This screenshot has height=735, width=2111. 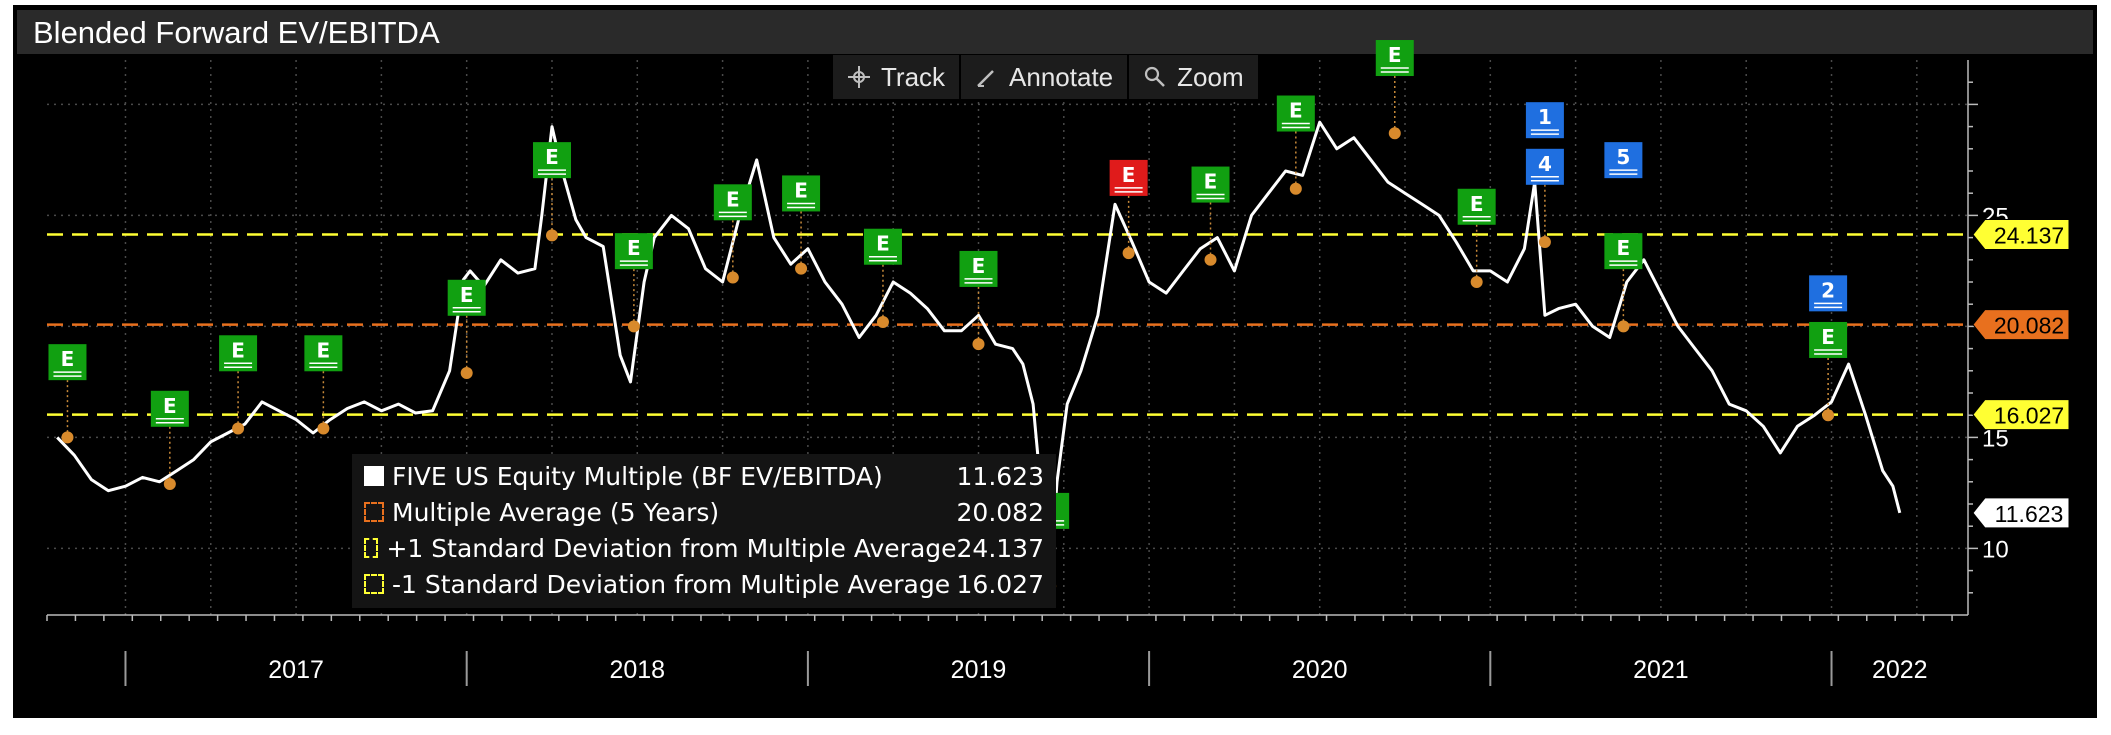 What do you see at coordinates (1000, 512) in the screenshot?
I see `legend-value: 20.082` at bounding box center [1000, 512].